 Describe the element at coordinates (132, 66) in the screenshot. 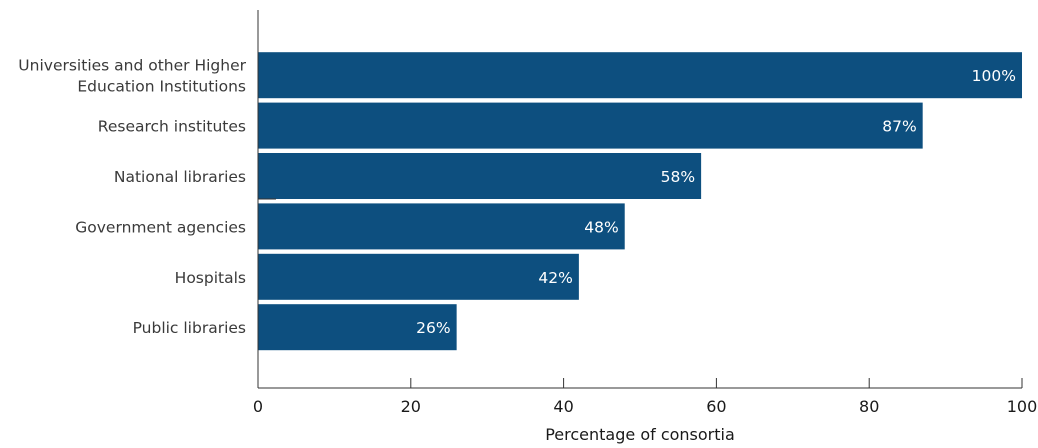

I see `category-label-0-0: Universities and other Higher` at that location.